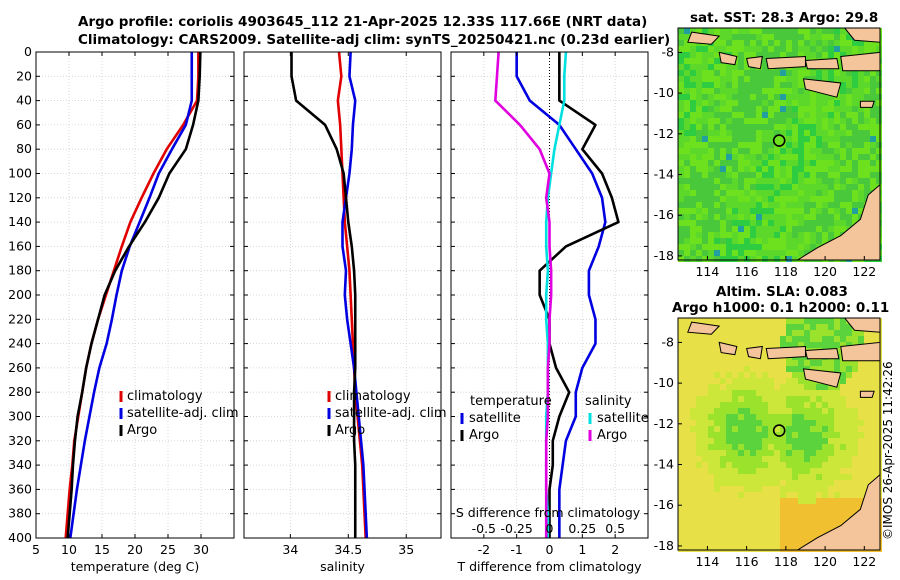  I want to click on sla-map-title: Altim. SLA: 0.083, so click(782, 292).